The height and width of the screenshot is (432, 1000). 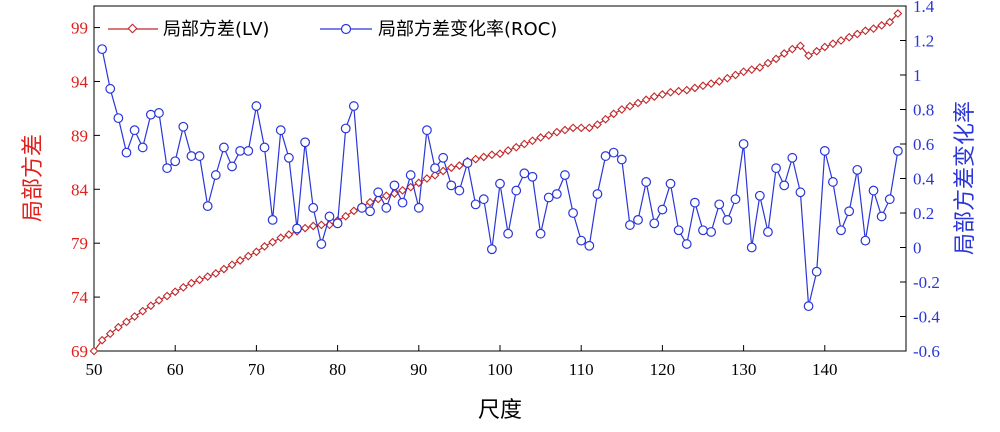 I want to click on legend-lv-marker, so click(x=132, y=28).